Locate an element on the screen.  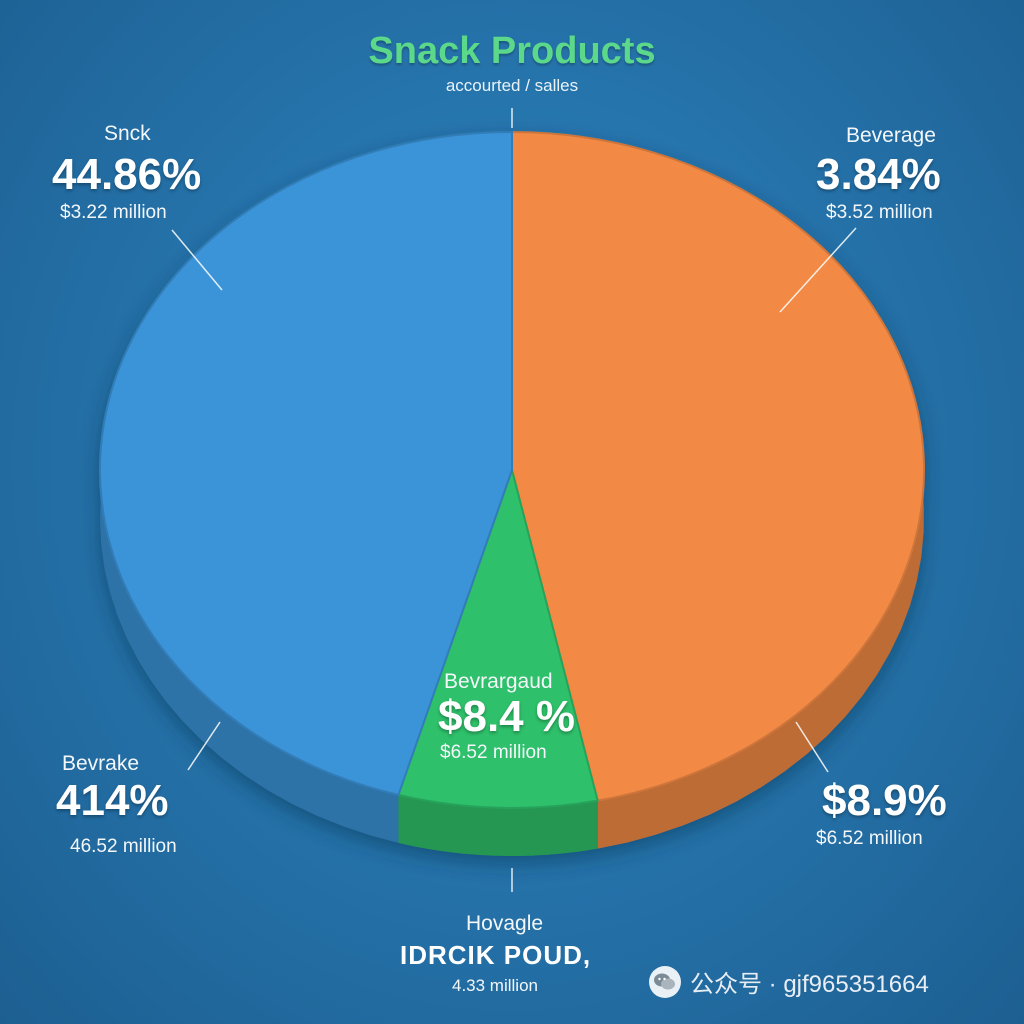
watermark-text: 公众号 · gjf965351664 is located at coordinates (809, 984).